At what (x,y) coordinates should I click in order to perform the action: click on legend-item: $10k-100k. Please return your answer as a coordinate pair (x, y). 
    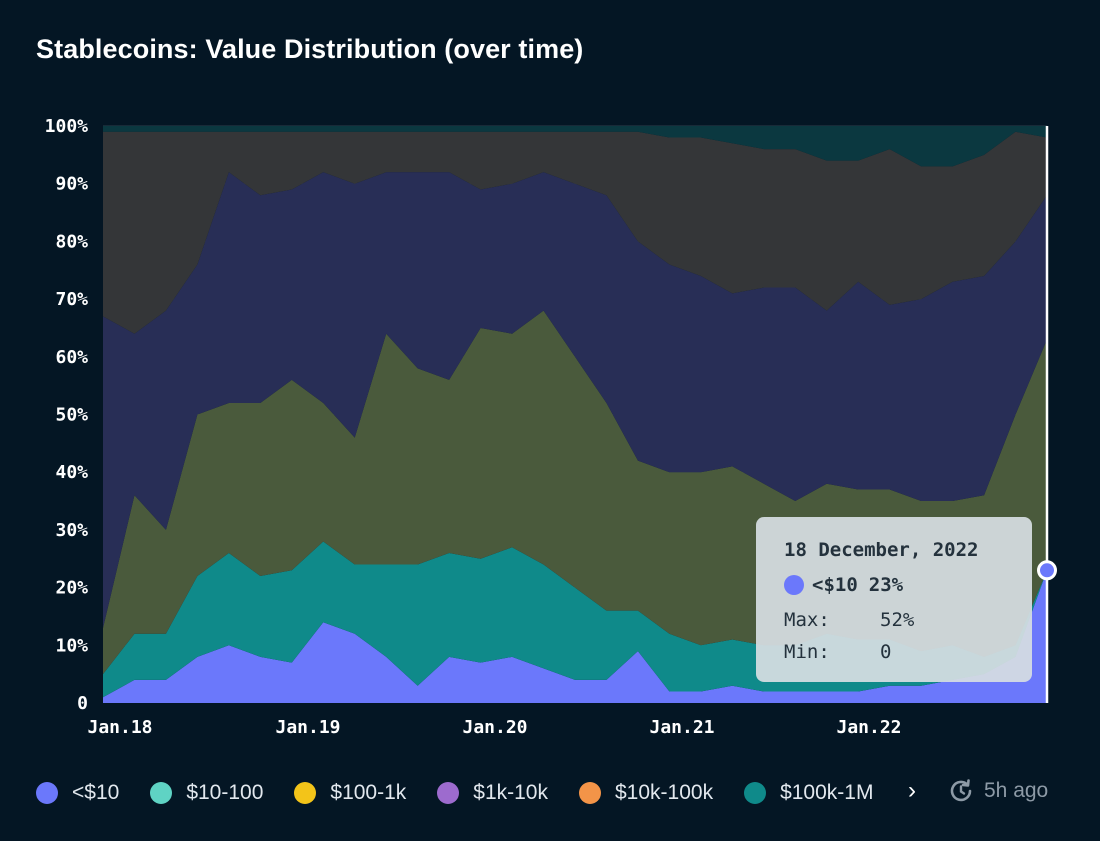
    Looking at the image, I should click on (646, 793).